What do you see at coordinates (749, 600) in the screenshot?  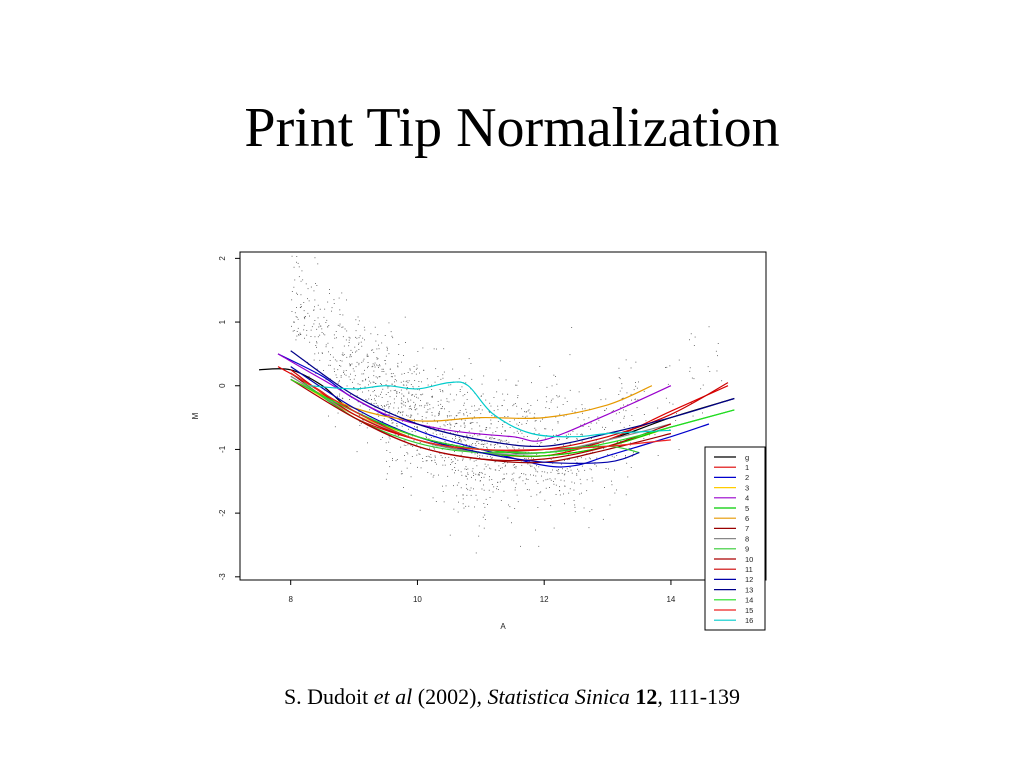 I see `legend-label-14: 14` at bounding box center [749, 600].